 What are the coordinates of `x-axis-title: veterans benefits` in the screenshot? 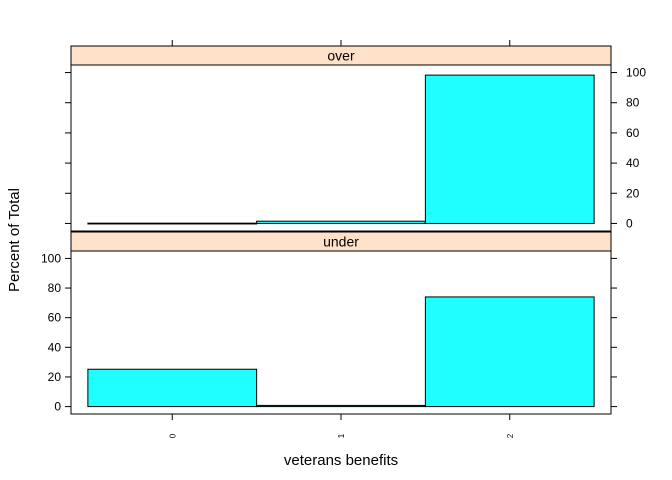 It's located at (341, 460).